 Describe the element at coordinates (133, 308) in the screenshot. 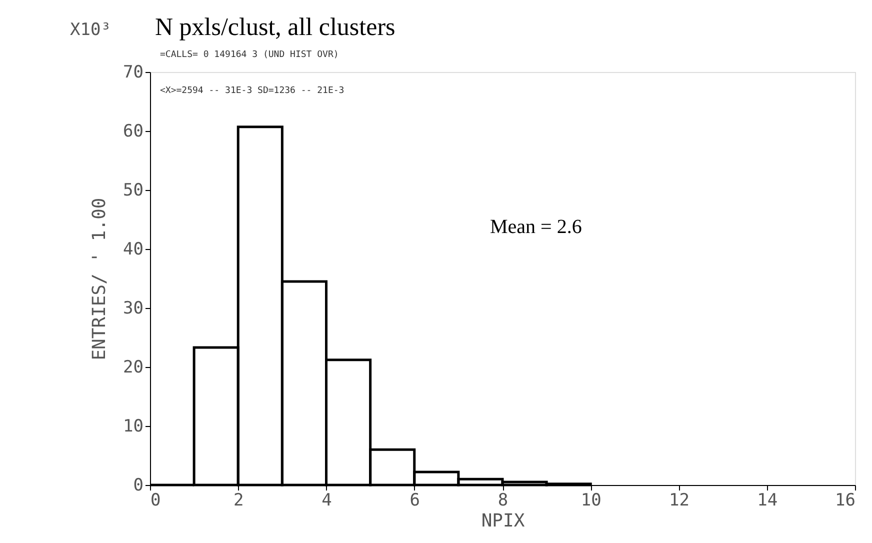

I see `y-tick-label: 30` at that location.